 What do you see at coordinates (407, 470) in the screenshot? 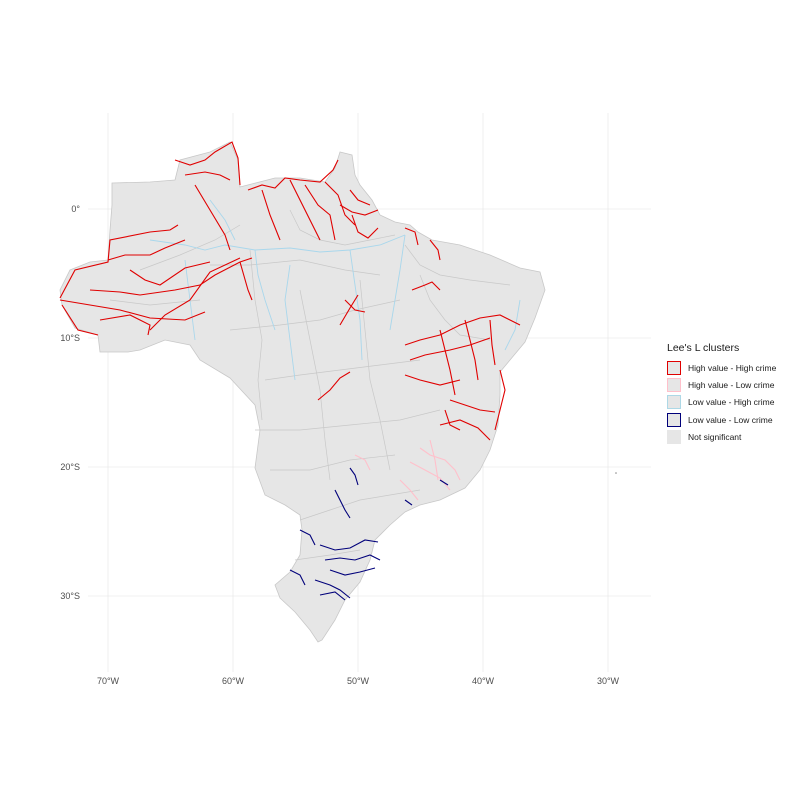
I see `cluster-high-low` at bounding box center [407, 470].